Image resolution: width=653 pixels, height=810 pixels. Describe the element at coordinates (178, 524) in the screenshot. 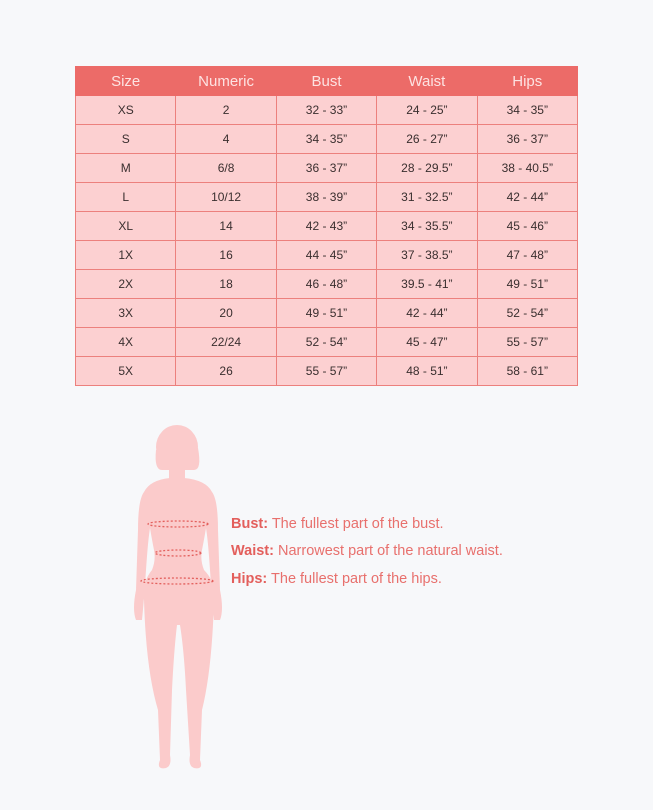

I see `bust-measure-line` at that location.